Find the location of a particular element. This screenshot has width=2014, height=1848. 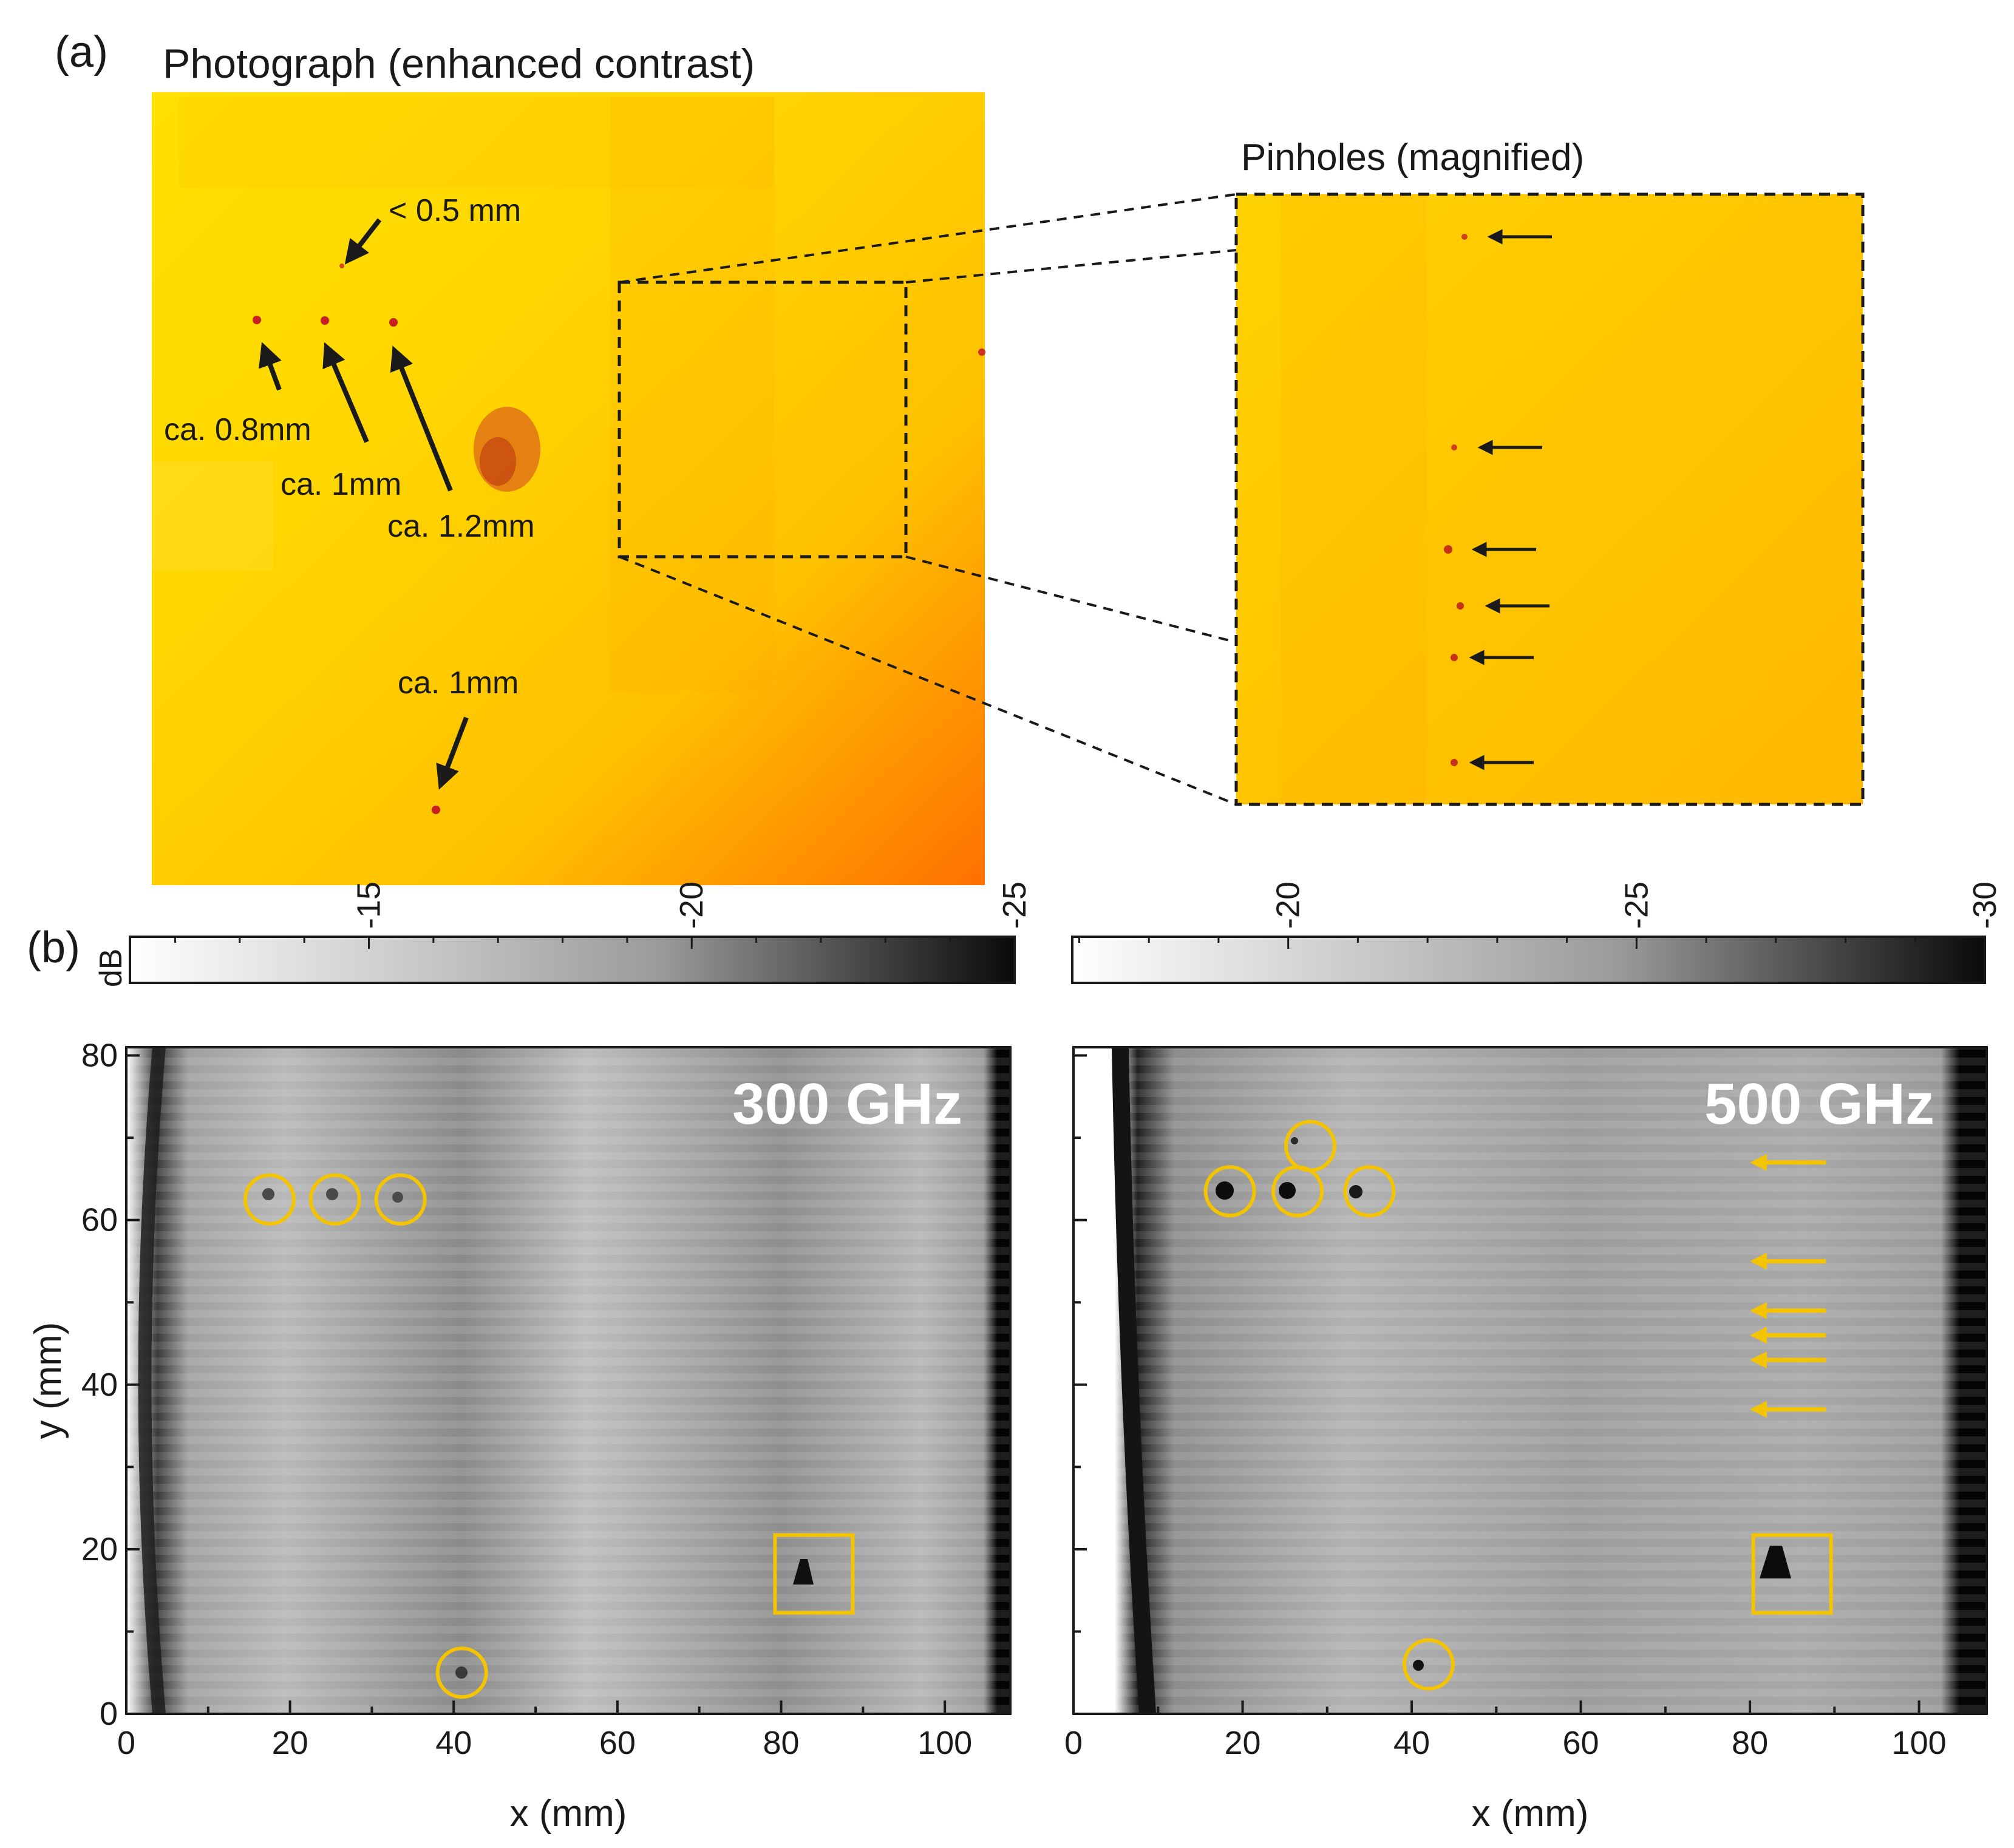

y-tick-label: 20 is located at coordinates (99, 1549).